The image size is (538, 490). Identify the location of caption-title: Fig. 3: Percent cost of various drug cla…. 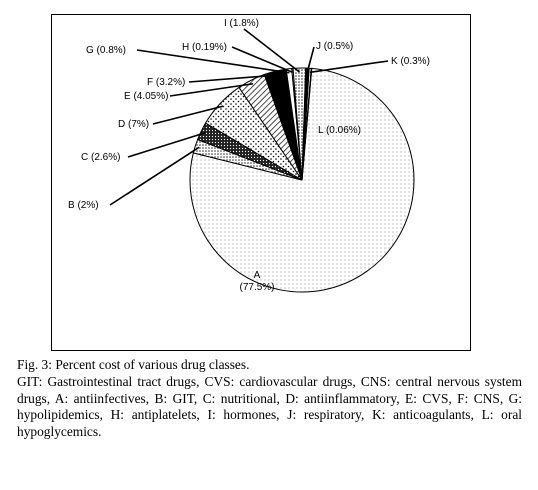
(133, 364).